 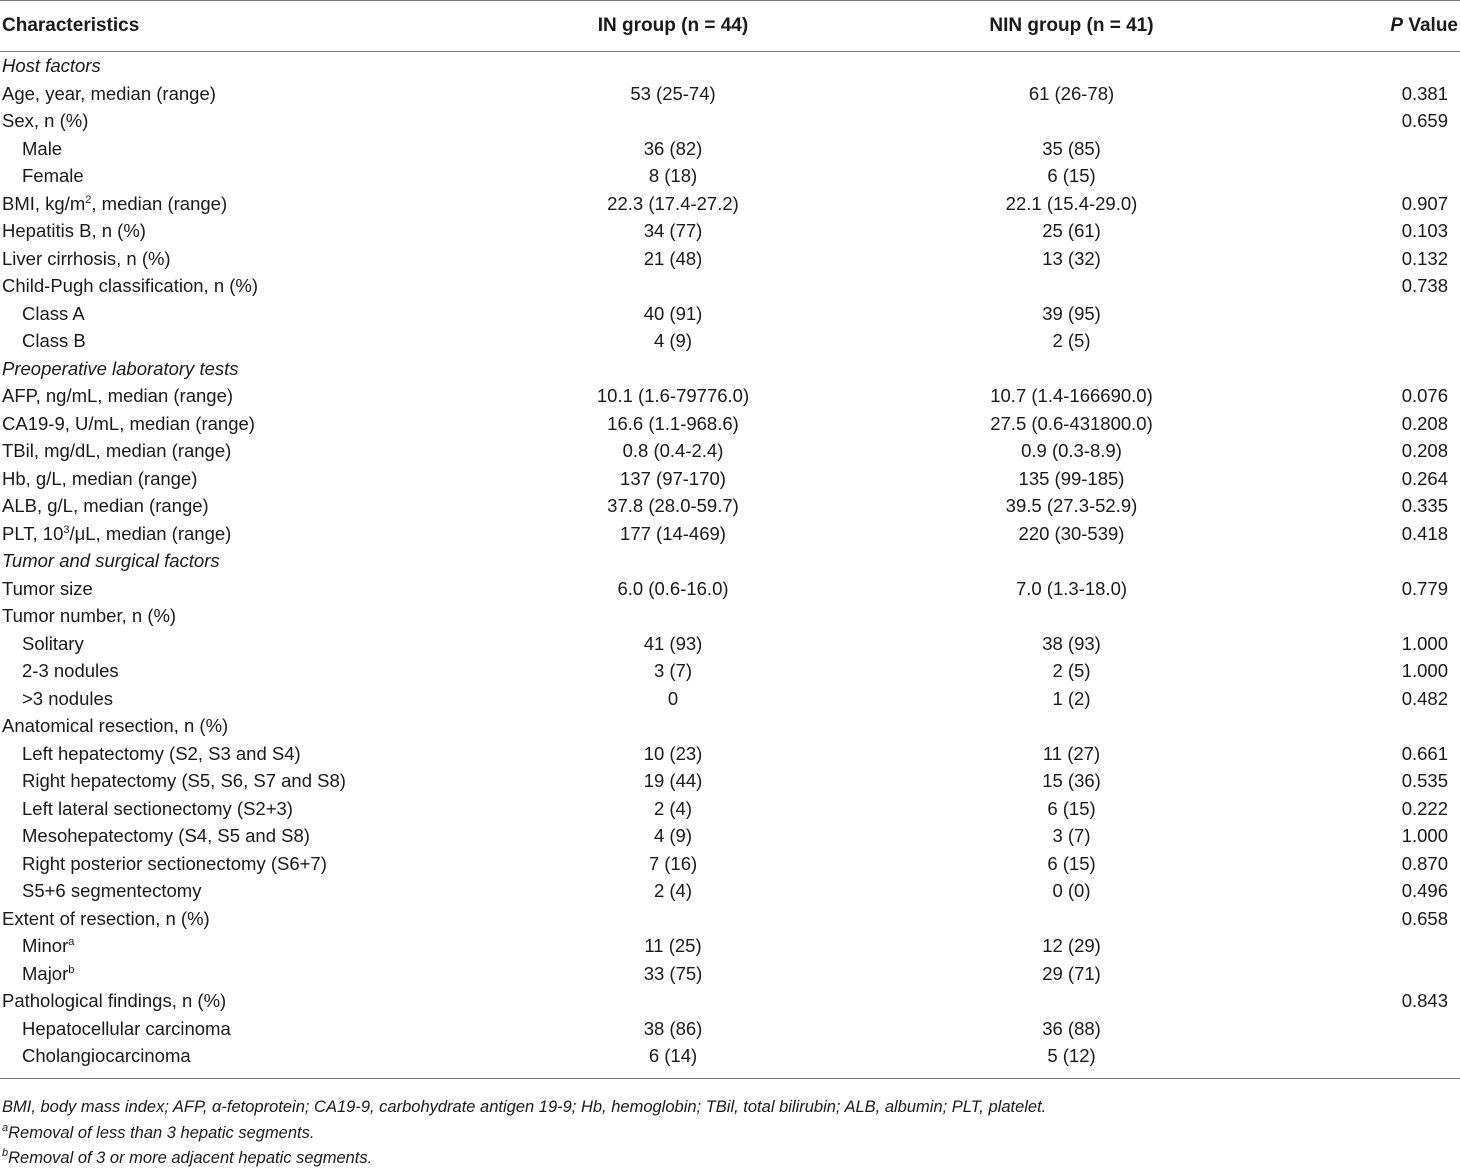 What do you see at coordinates (673, 698) in the screenshot?
I see `row-in-group-value: 0` at bounding box center [673, 698].